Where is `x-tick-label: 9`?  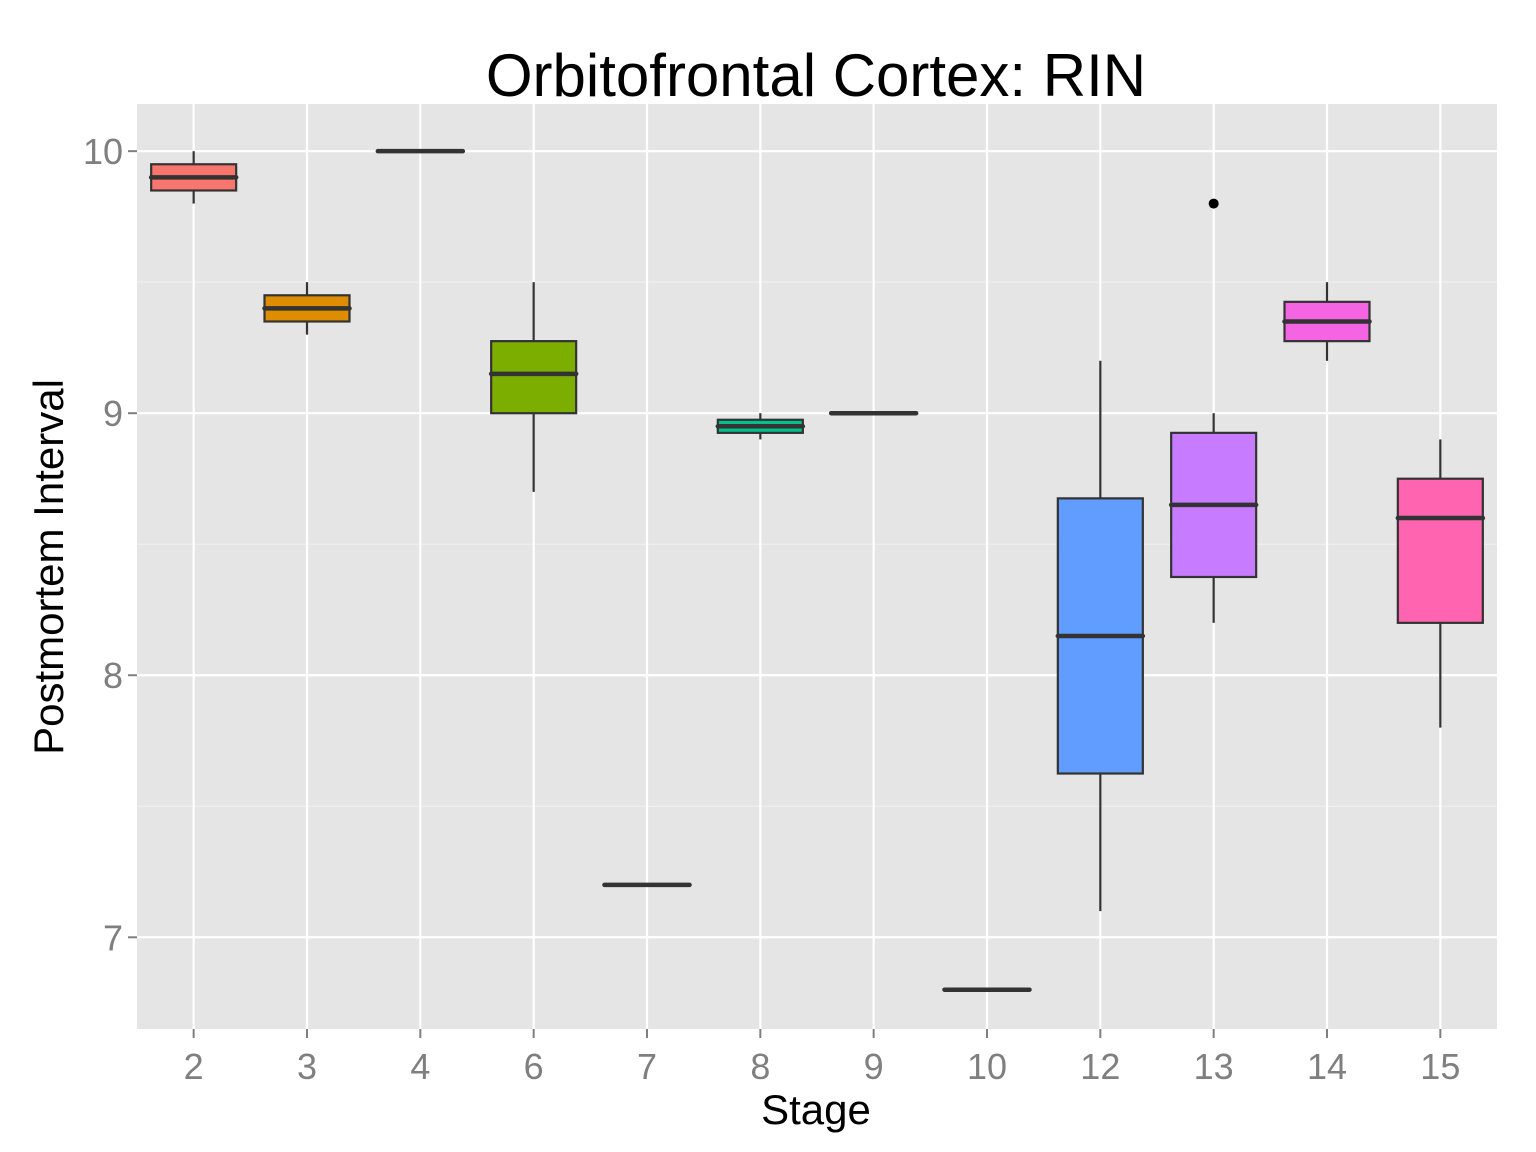 x-tick-label: 9 is located at coordinates (874, 1066).